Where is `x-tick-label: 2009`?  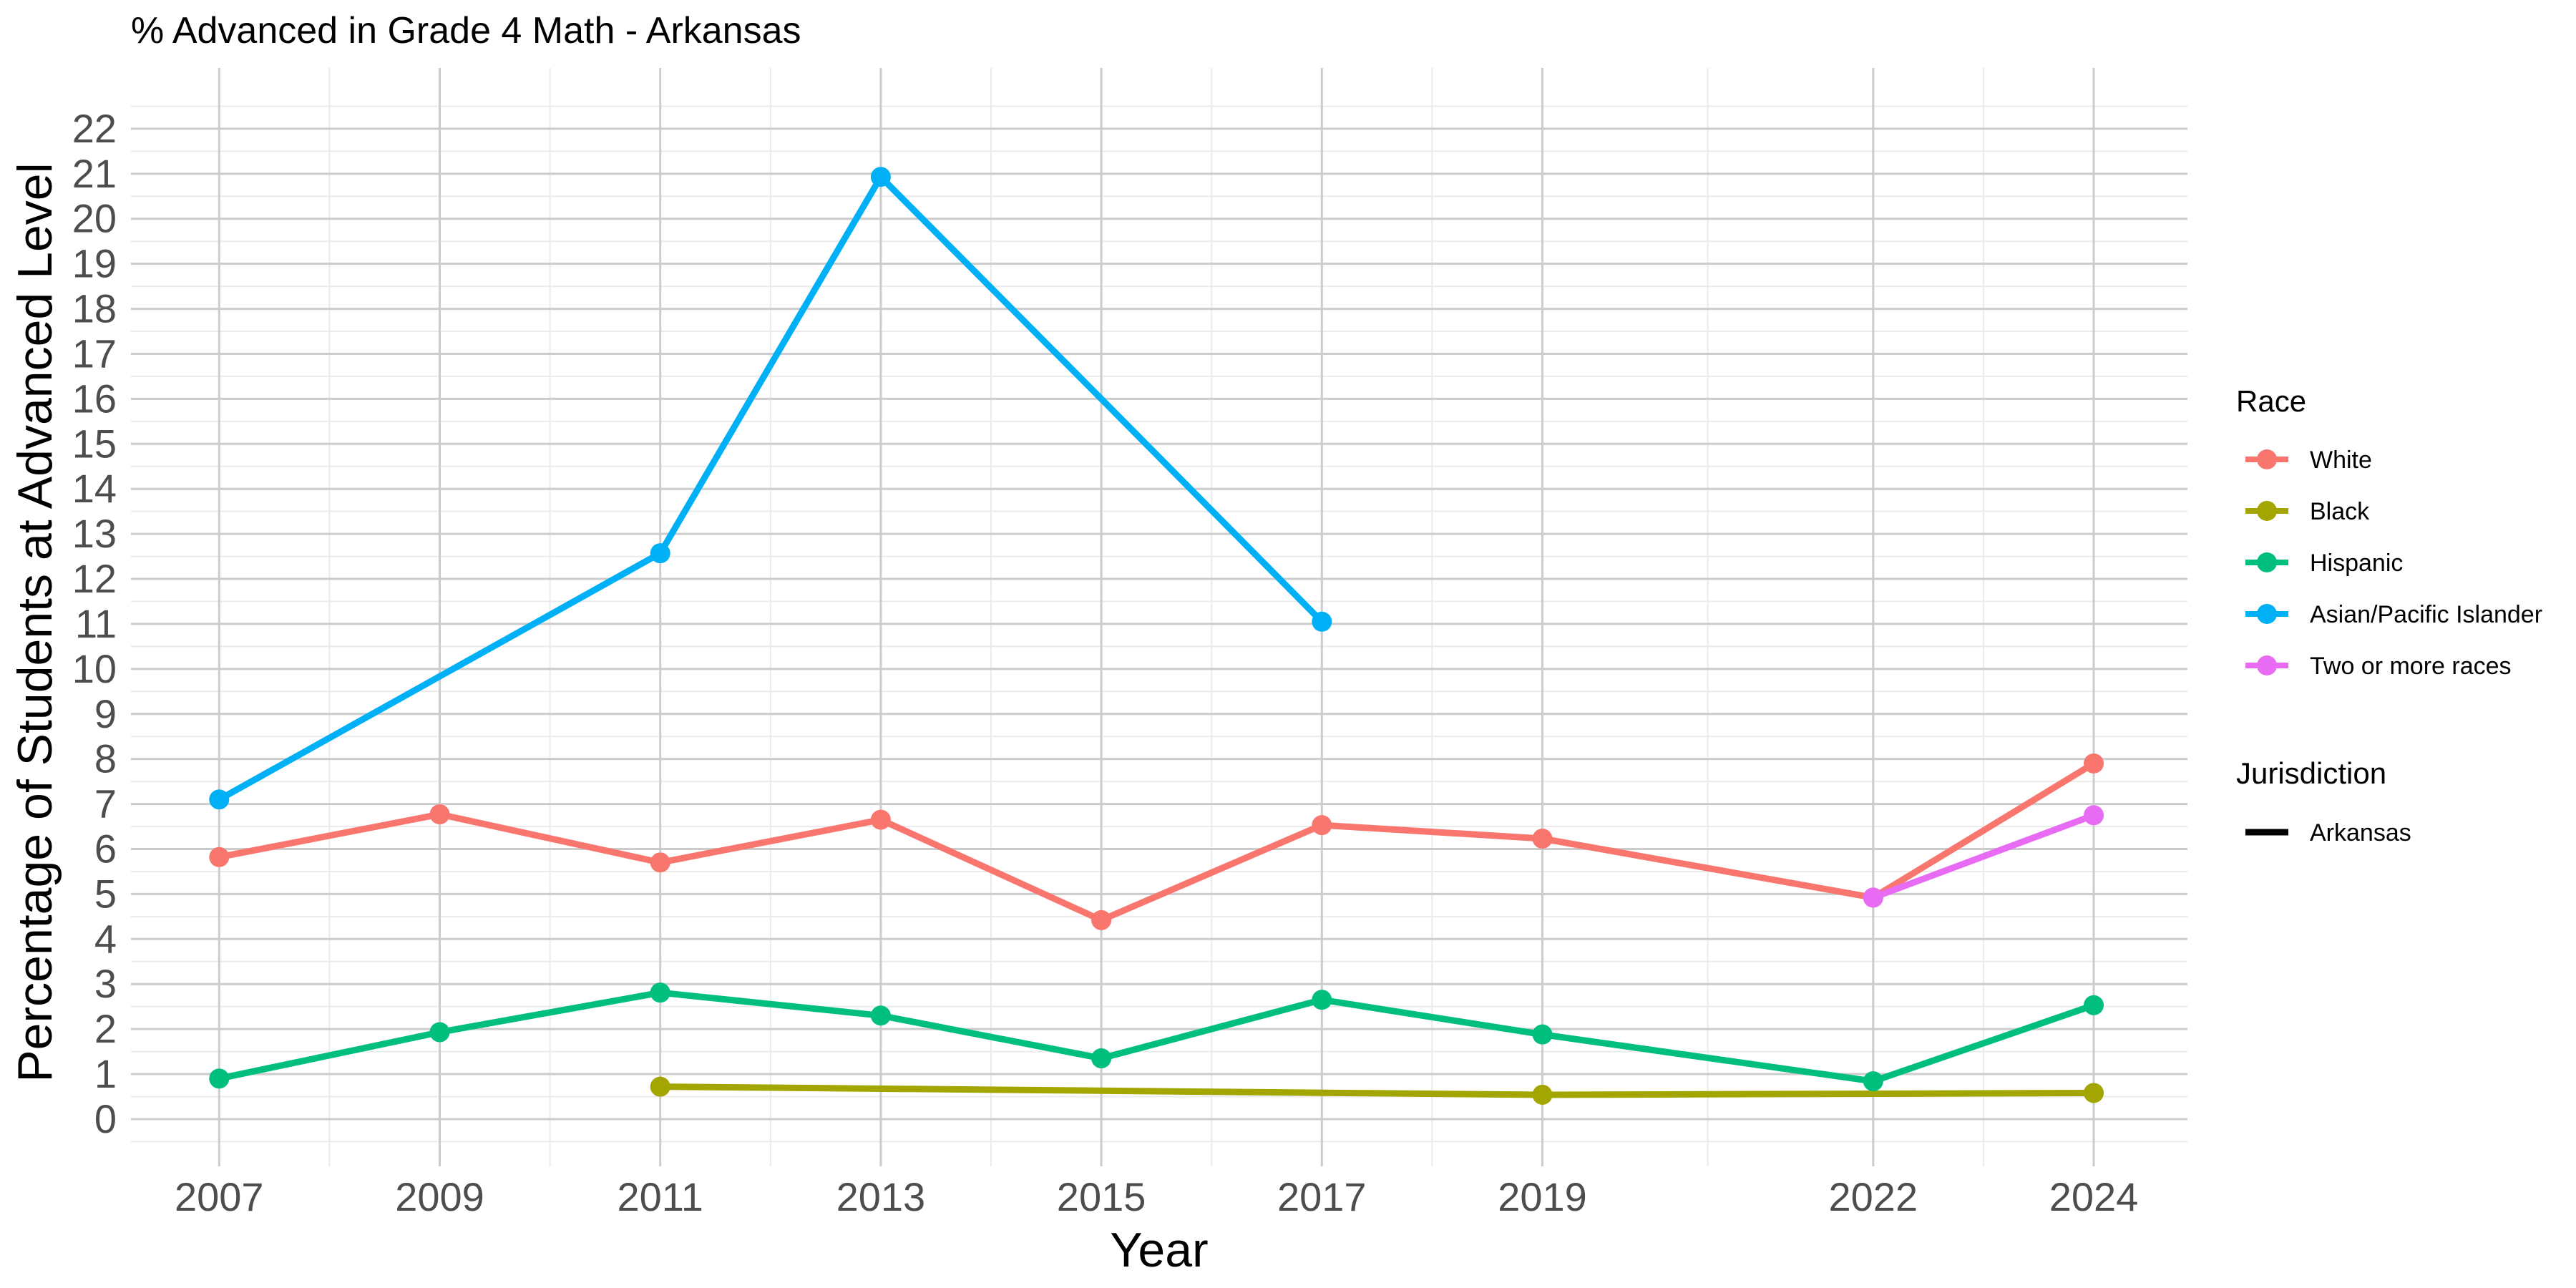
x-tick-label: 2009 is located at coordinates (439, 1196).